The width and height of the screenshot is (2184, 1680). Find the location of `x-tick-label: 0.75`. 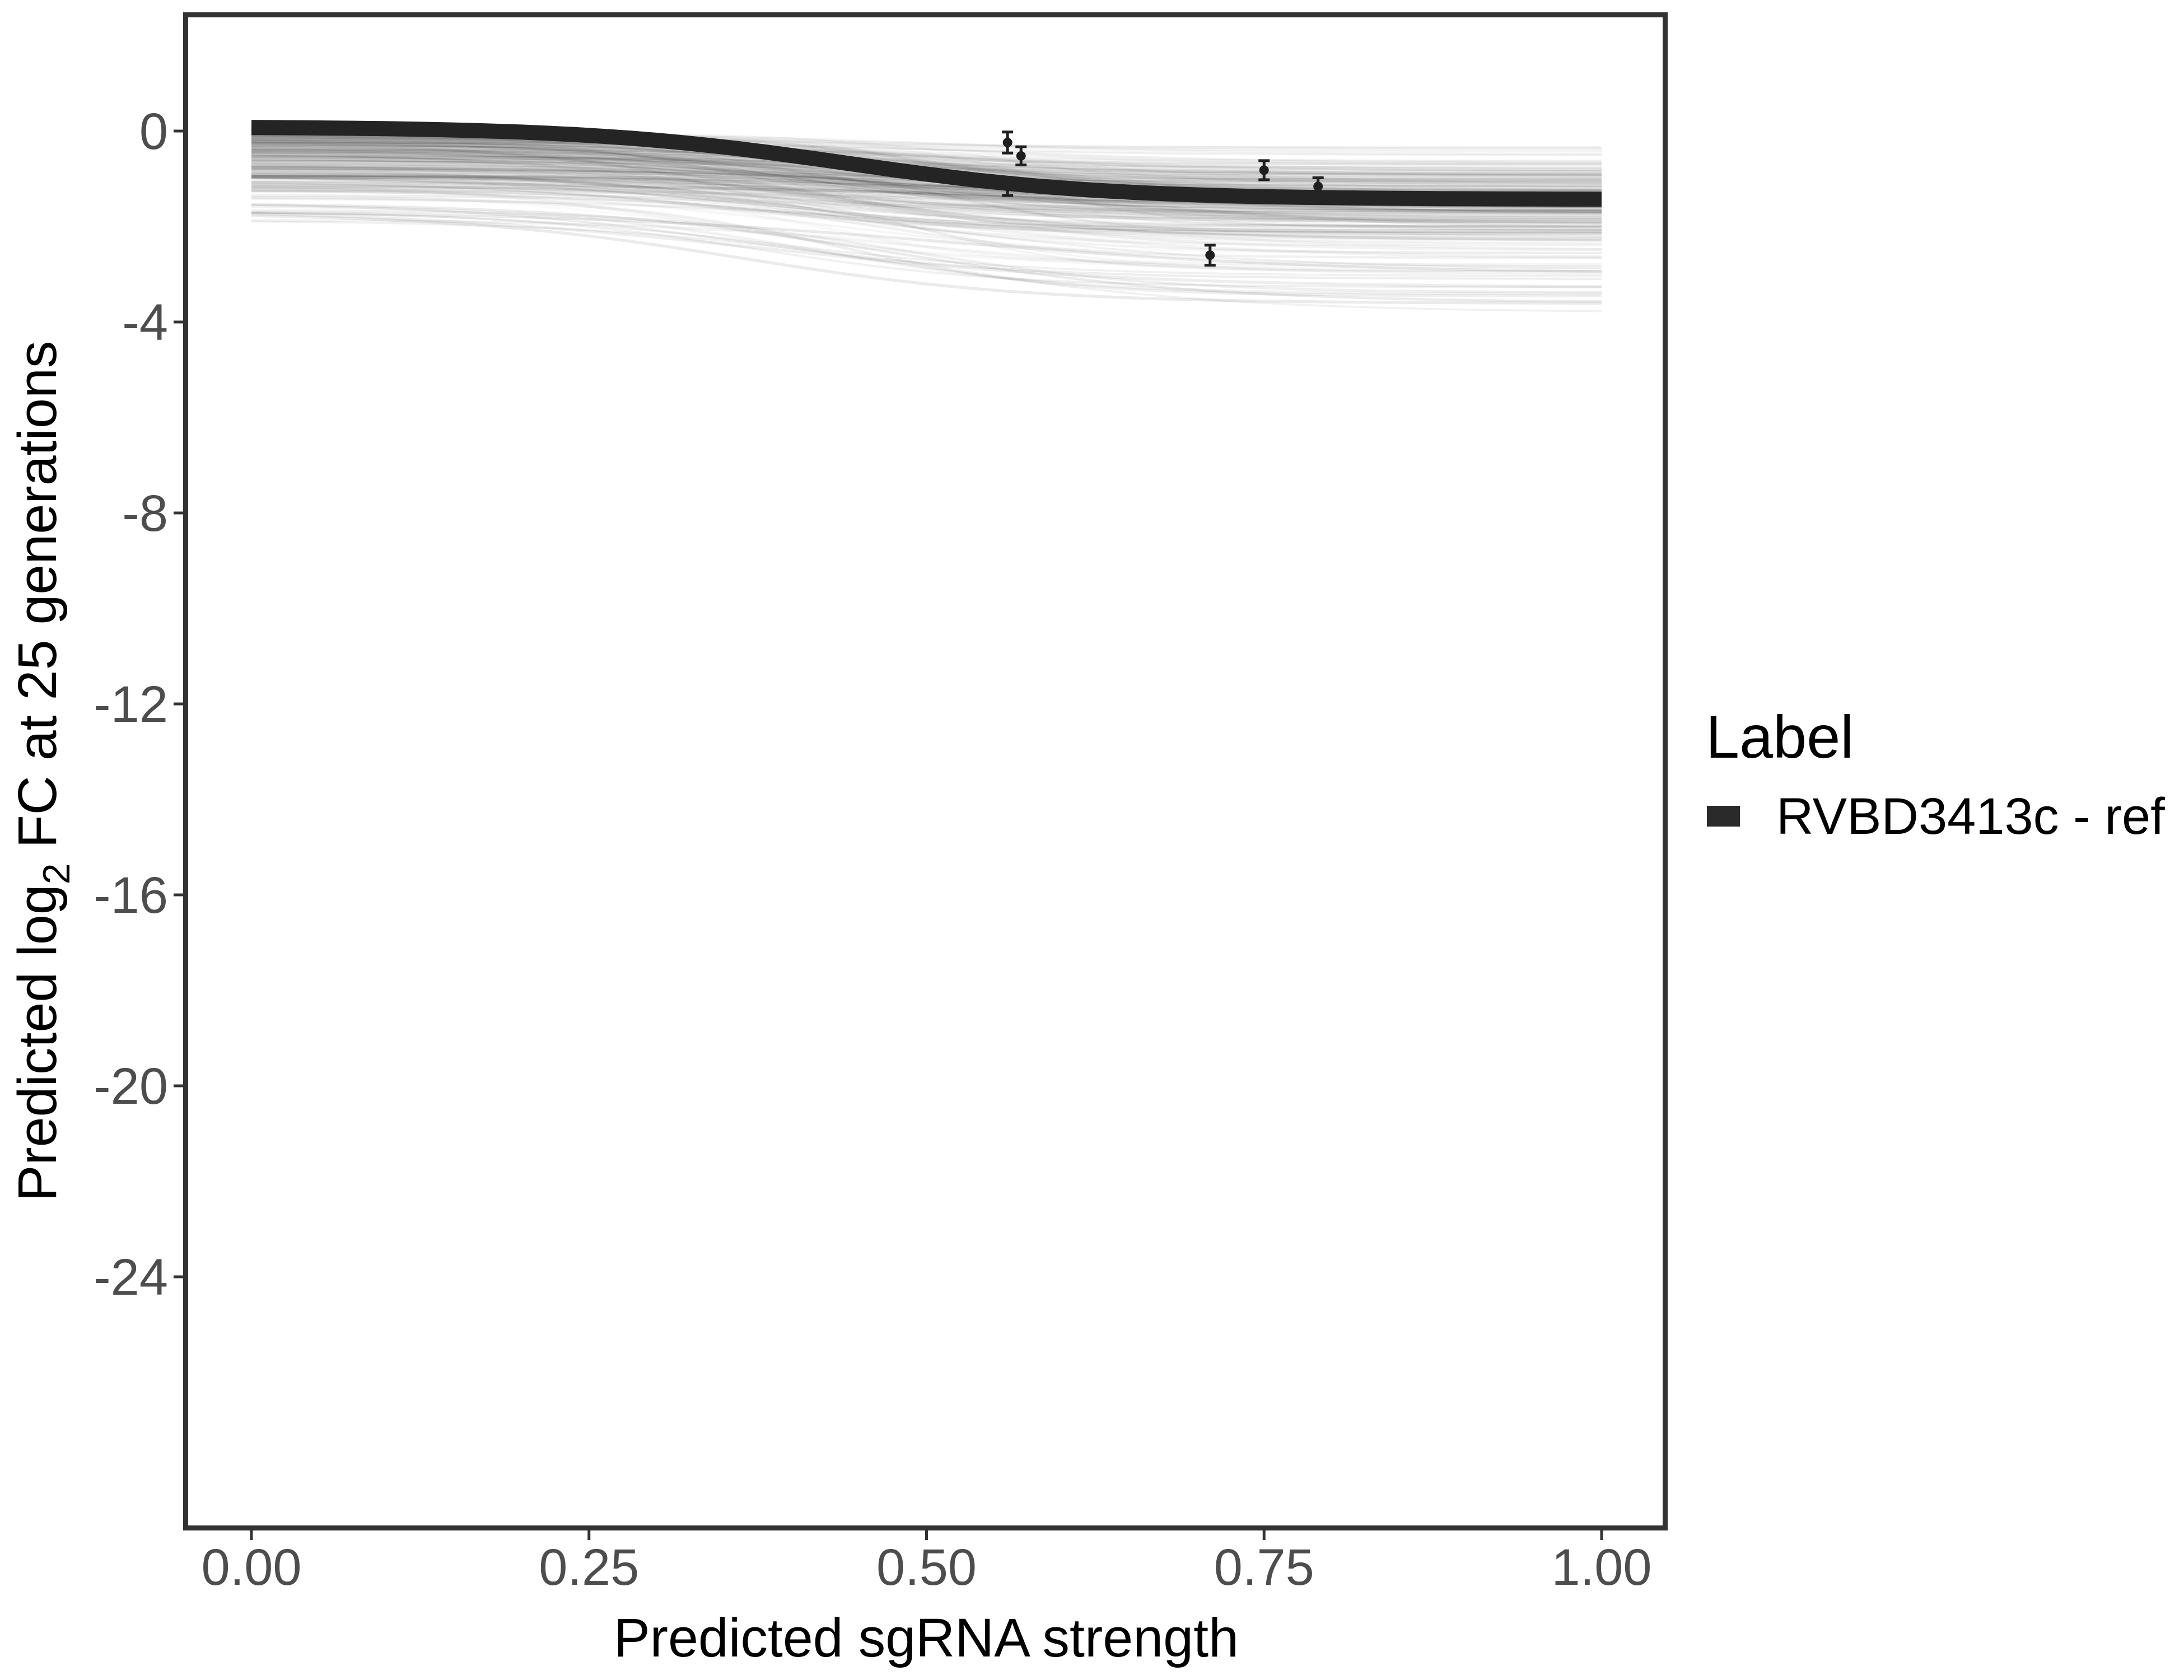

x-tick-label: 0.75 is located at coordinates (1264, 1568).